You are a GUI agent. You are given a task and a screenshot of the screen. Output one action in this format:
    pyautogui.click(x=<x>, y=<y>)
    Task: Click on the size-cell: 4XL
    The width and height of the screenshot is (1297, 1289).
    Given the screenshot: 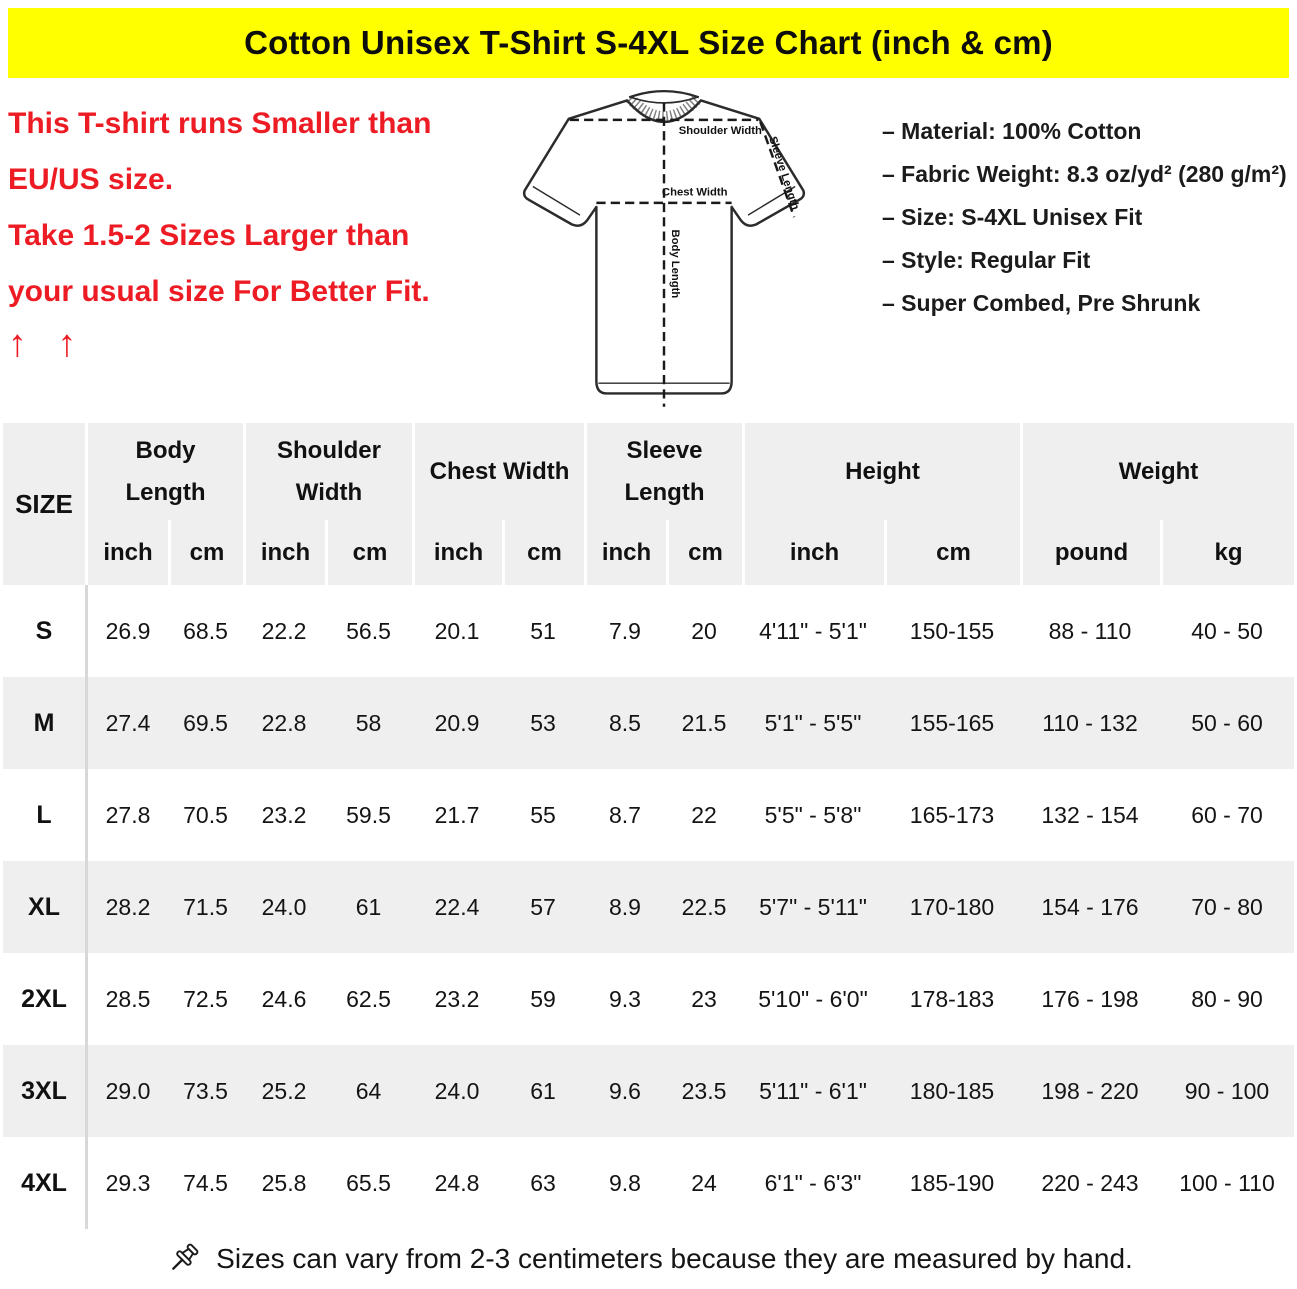 What is the action you would take?
    pyautogui.click(x=45, y=1183)
    